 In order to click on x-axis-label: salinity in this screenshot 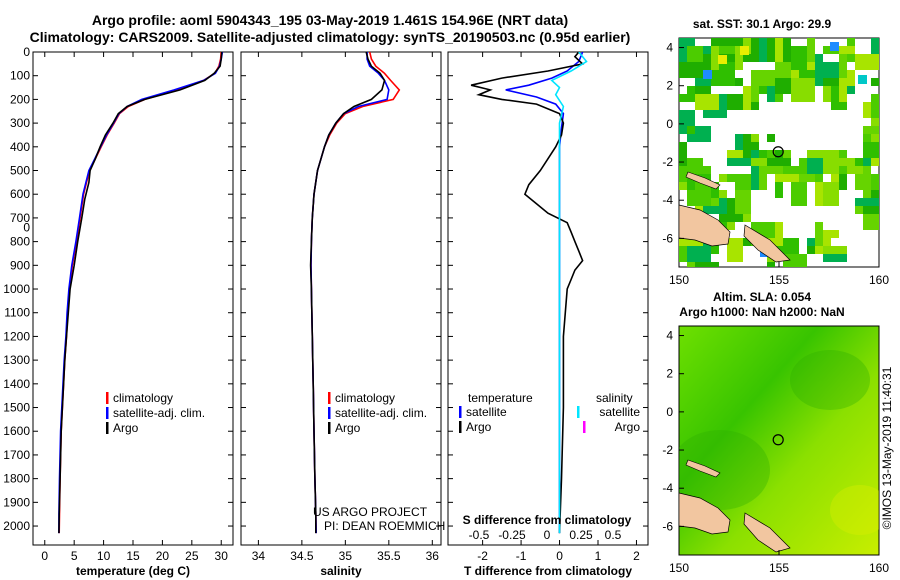, I will do `click(341, 571)`.